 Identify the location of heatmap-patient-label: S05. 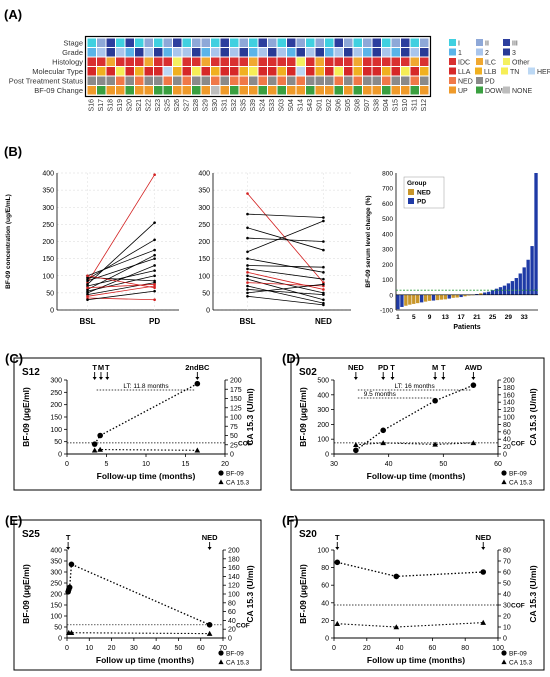
(348, 105).